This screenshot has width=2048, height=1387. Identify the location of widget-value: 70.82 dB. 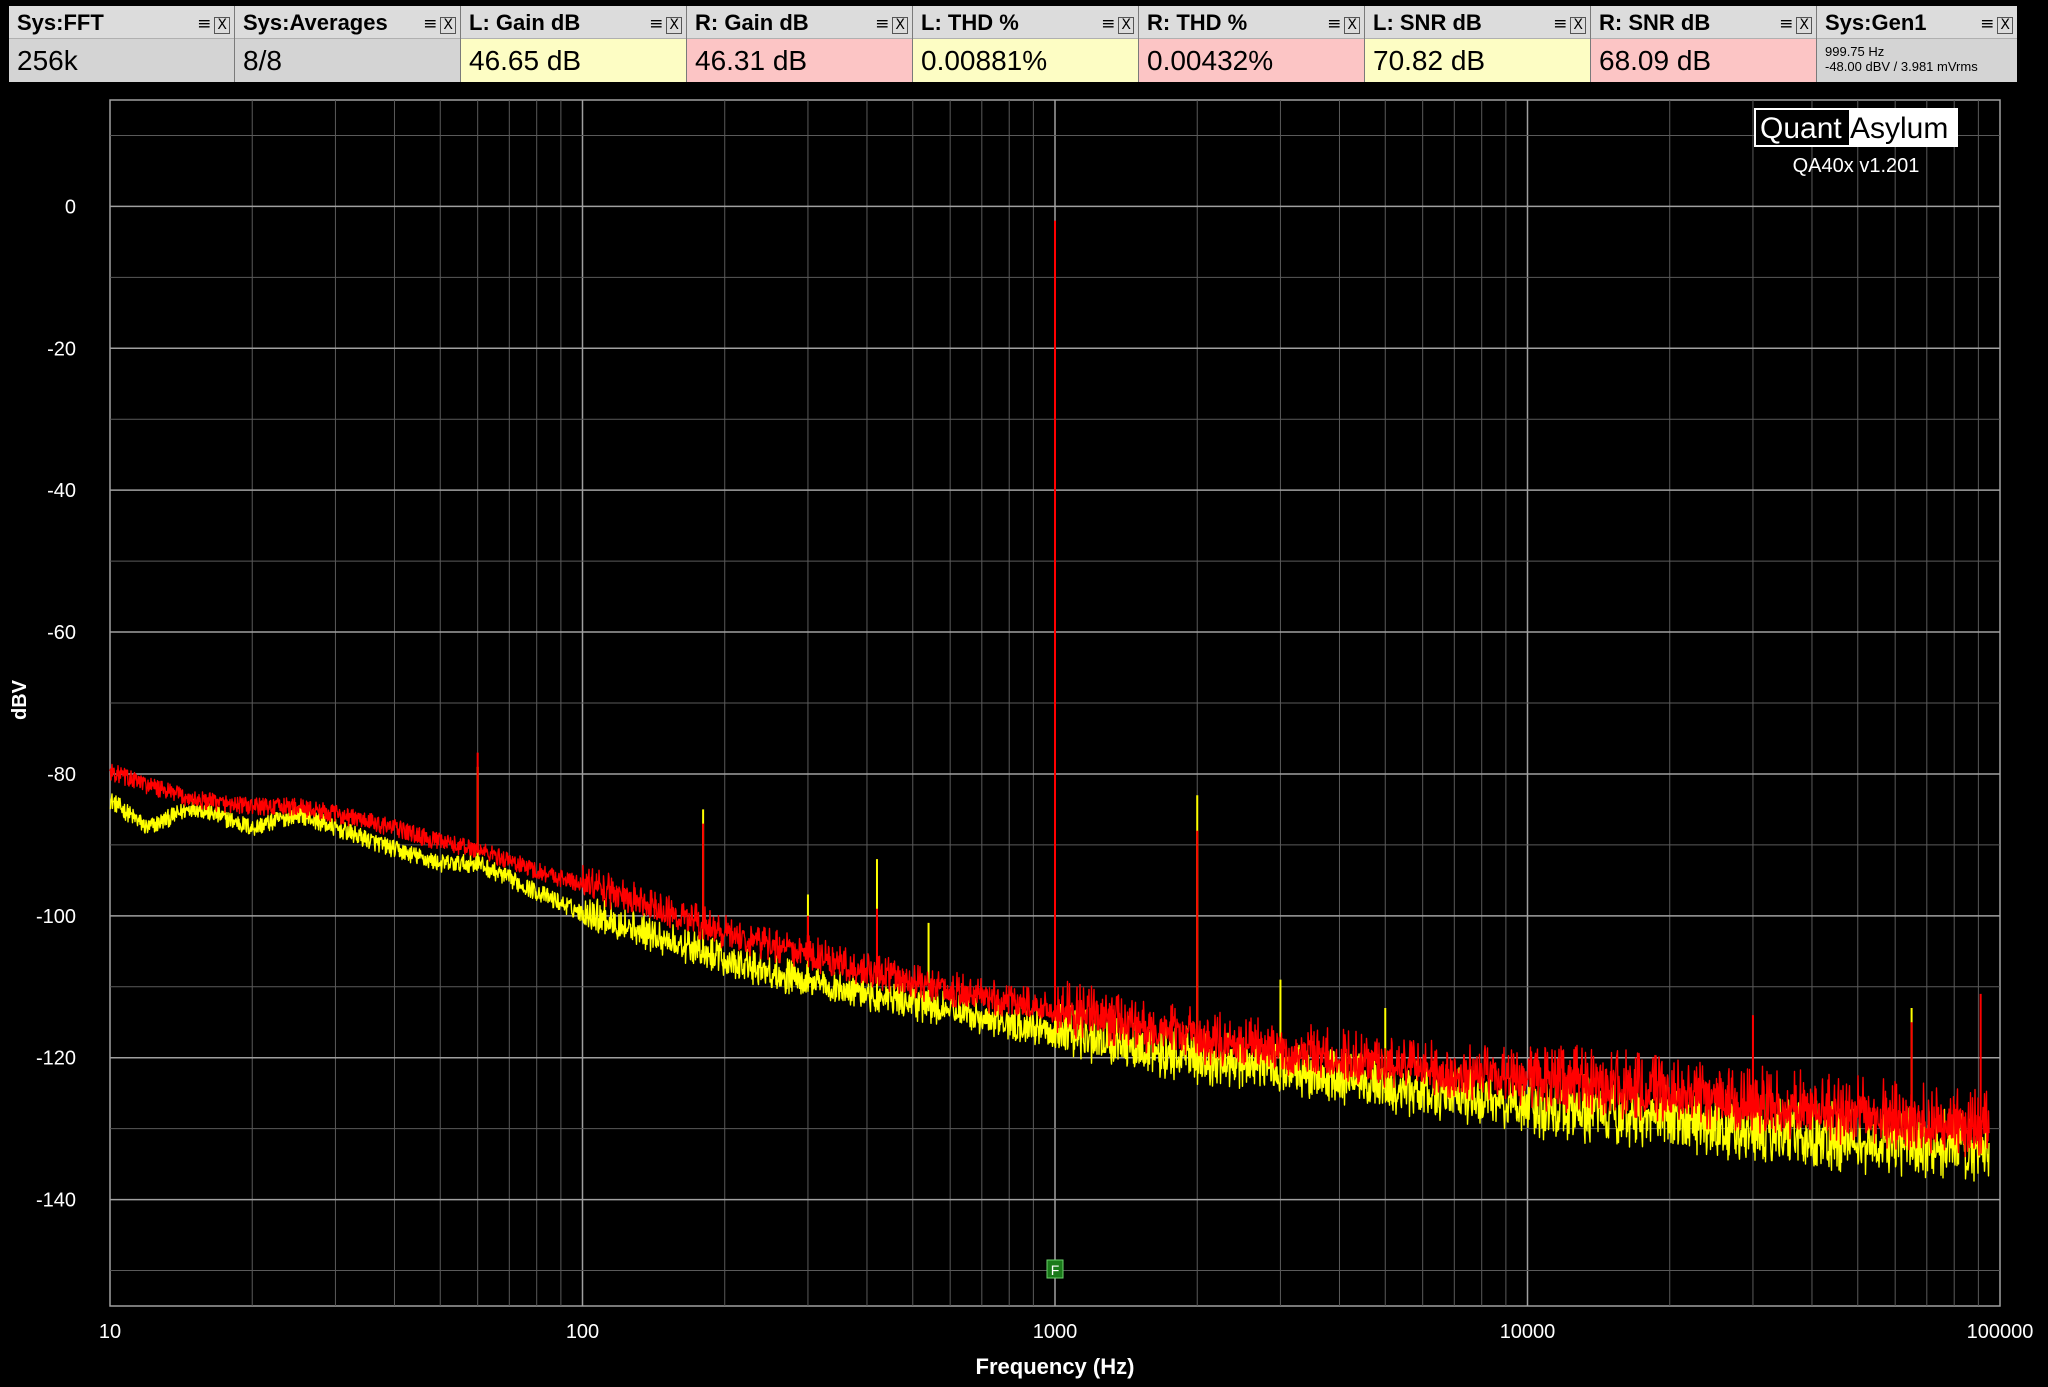
(1477, 60).